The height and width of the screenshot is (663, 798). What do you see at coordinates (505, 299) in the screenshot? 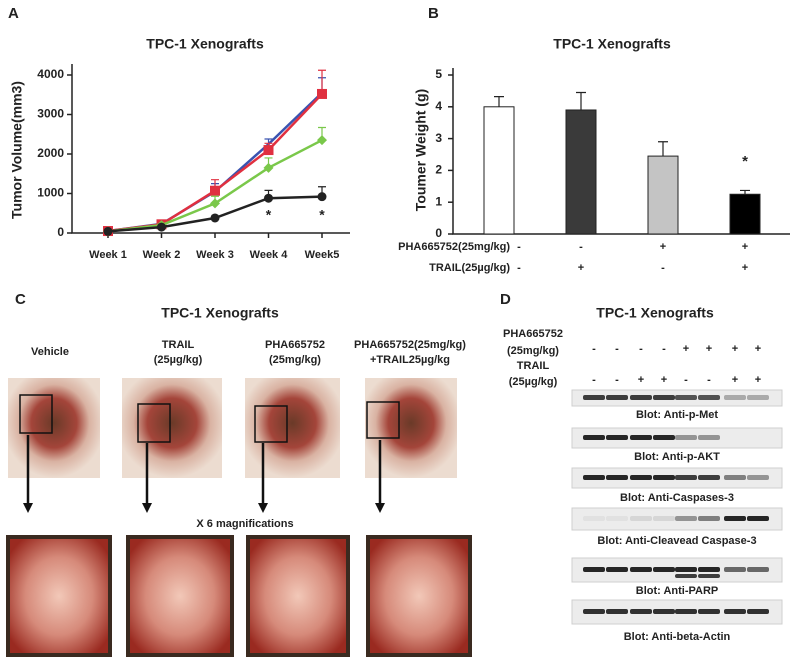
I see `panel-label: D` at bounding box center [505, 299].